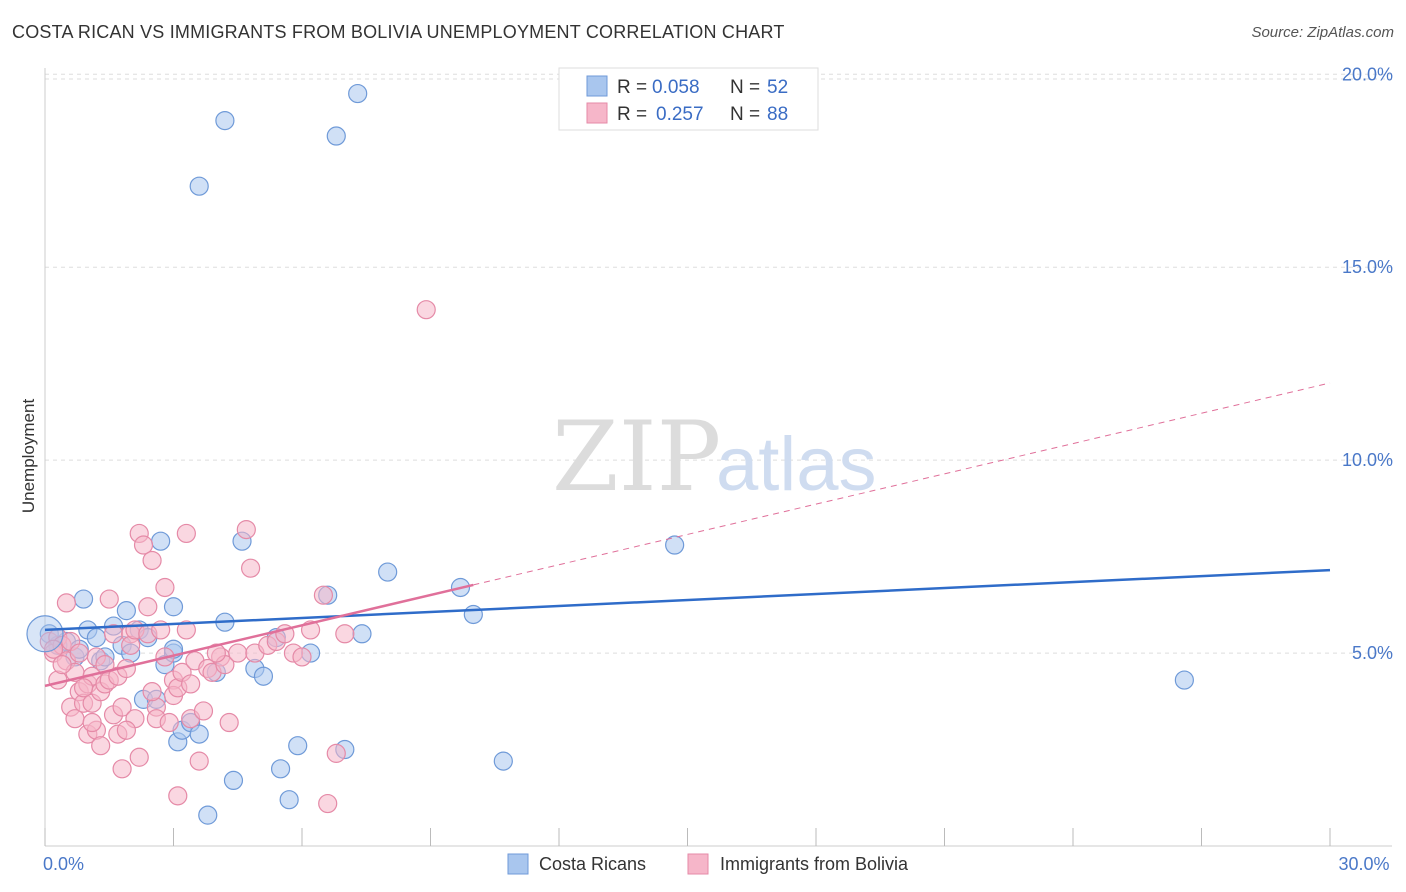  Describe the element at coordinates (687, 600) in the screenshot. I see `costa-rican-trend-line` at that location.